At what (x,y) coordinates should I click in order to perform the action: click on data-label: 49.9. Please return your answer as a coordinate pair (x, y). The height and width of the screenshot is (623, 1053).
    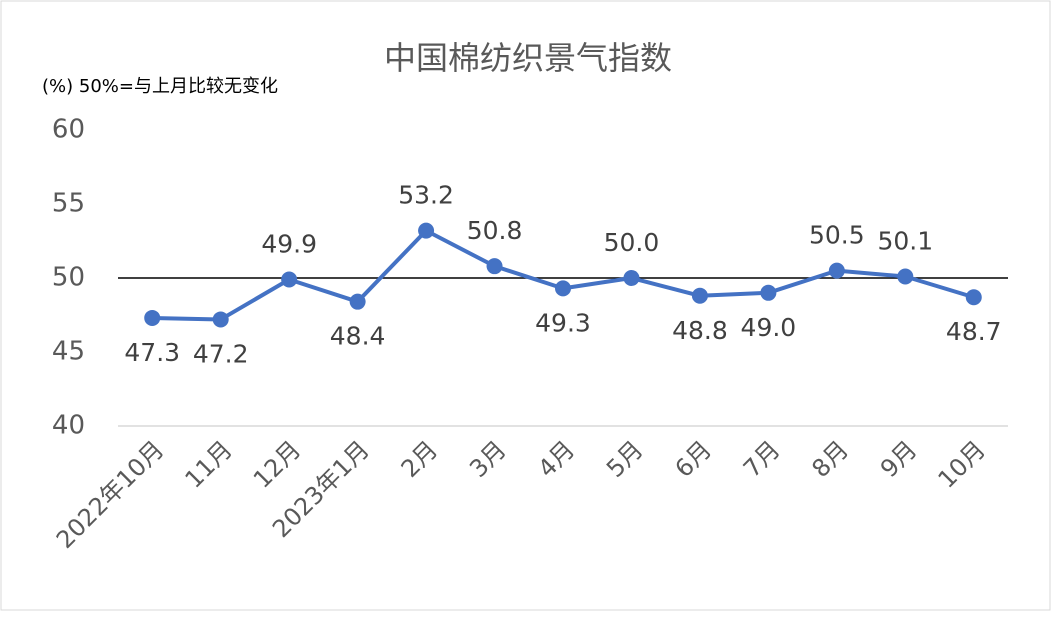
    Looking at the image, I should click on (289, 243).